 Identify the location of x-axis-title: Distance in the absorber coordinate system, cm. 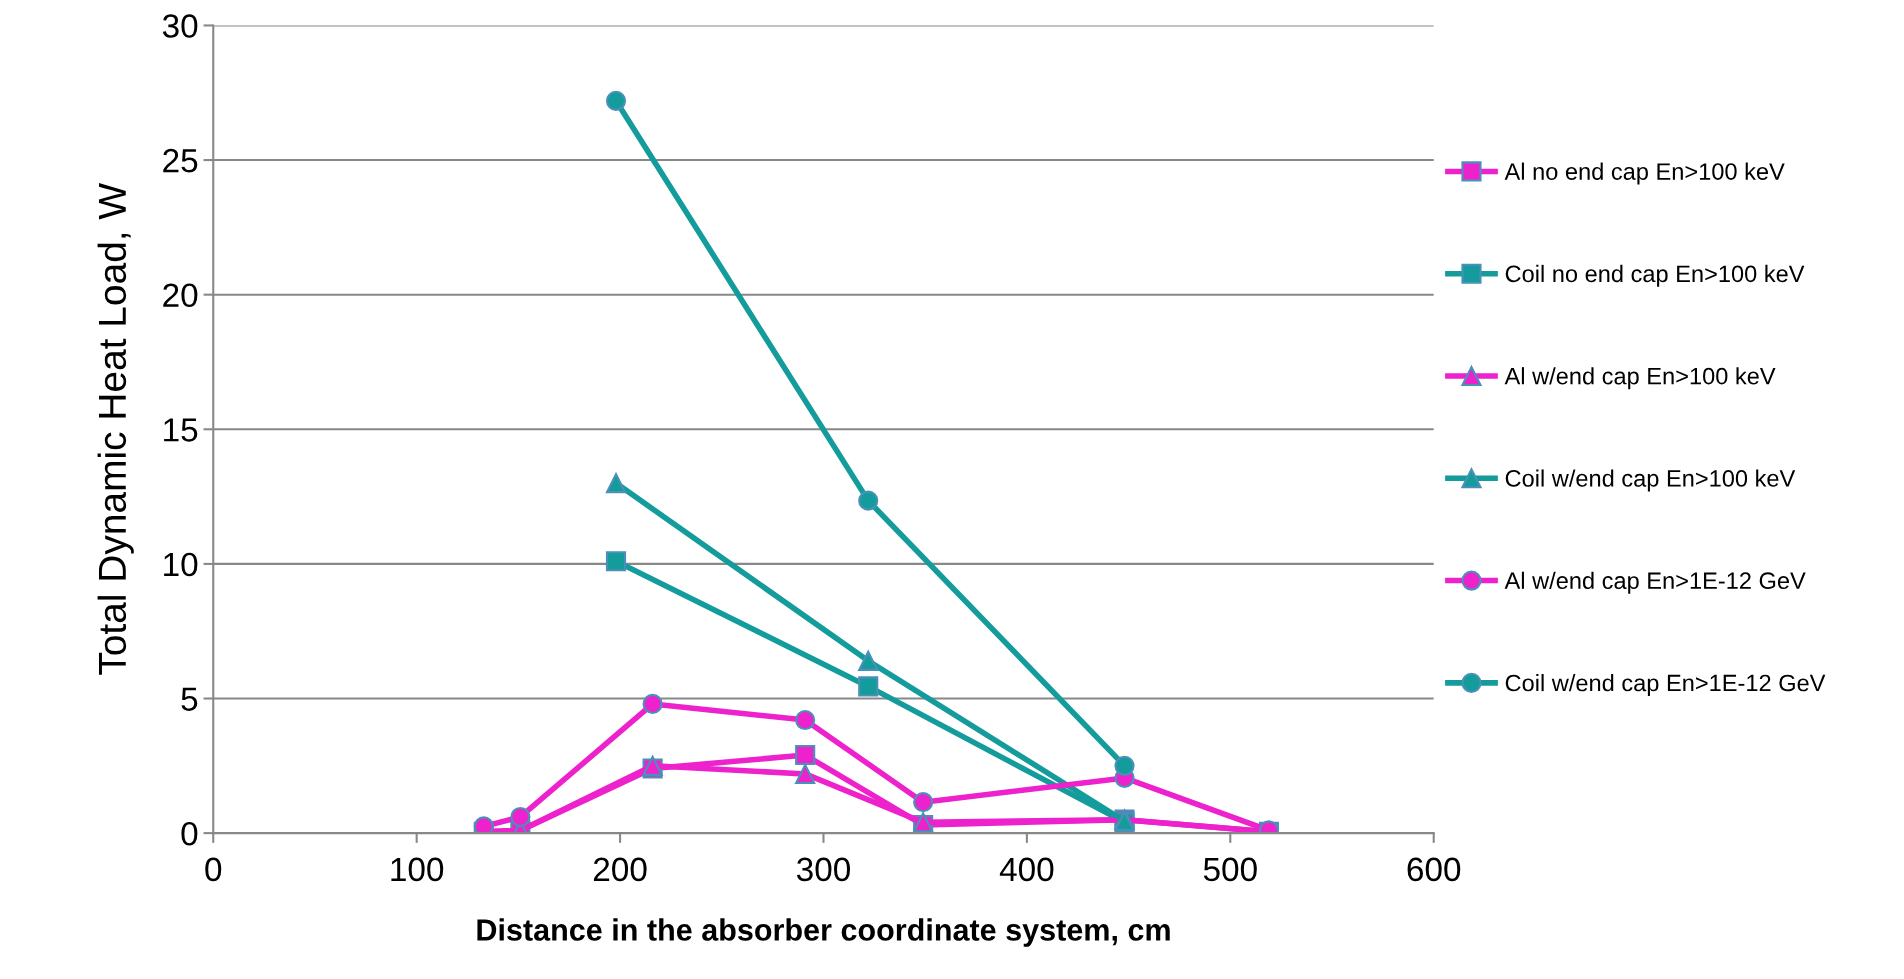
(823, 932).